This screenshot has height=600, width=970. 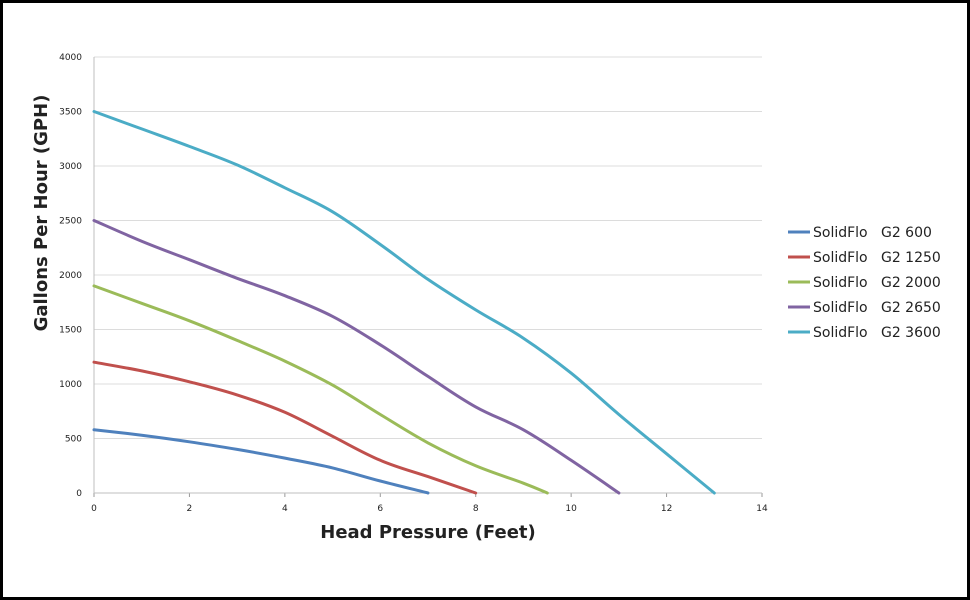 I want to click on x-tick-label: 2, so click(x=190, y=509).